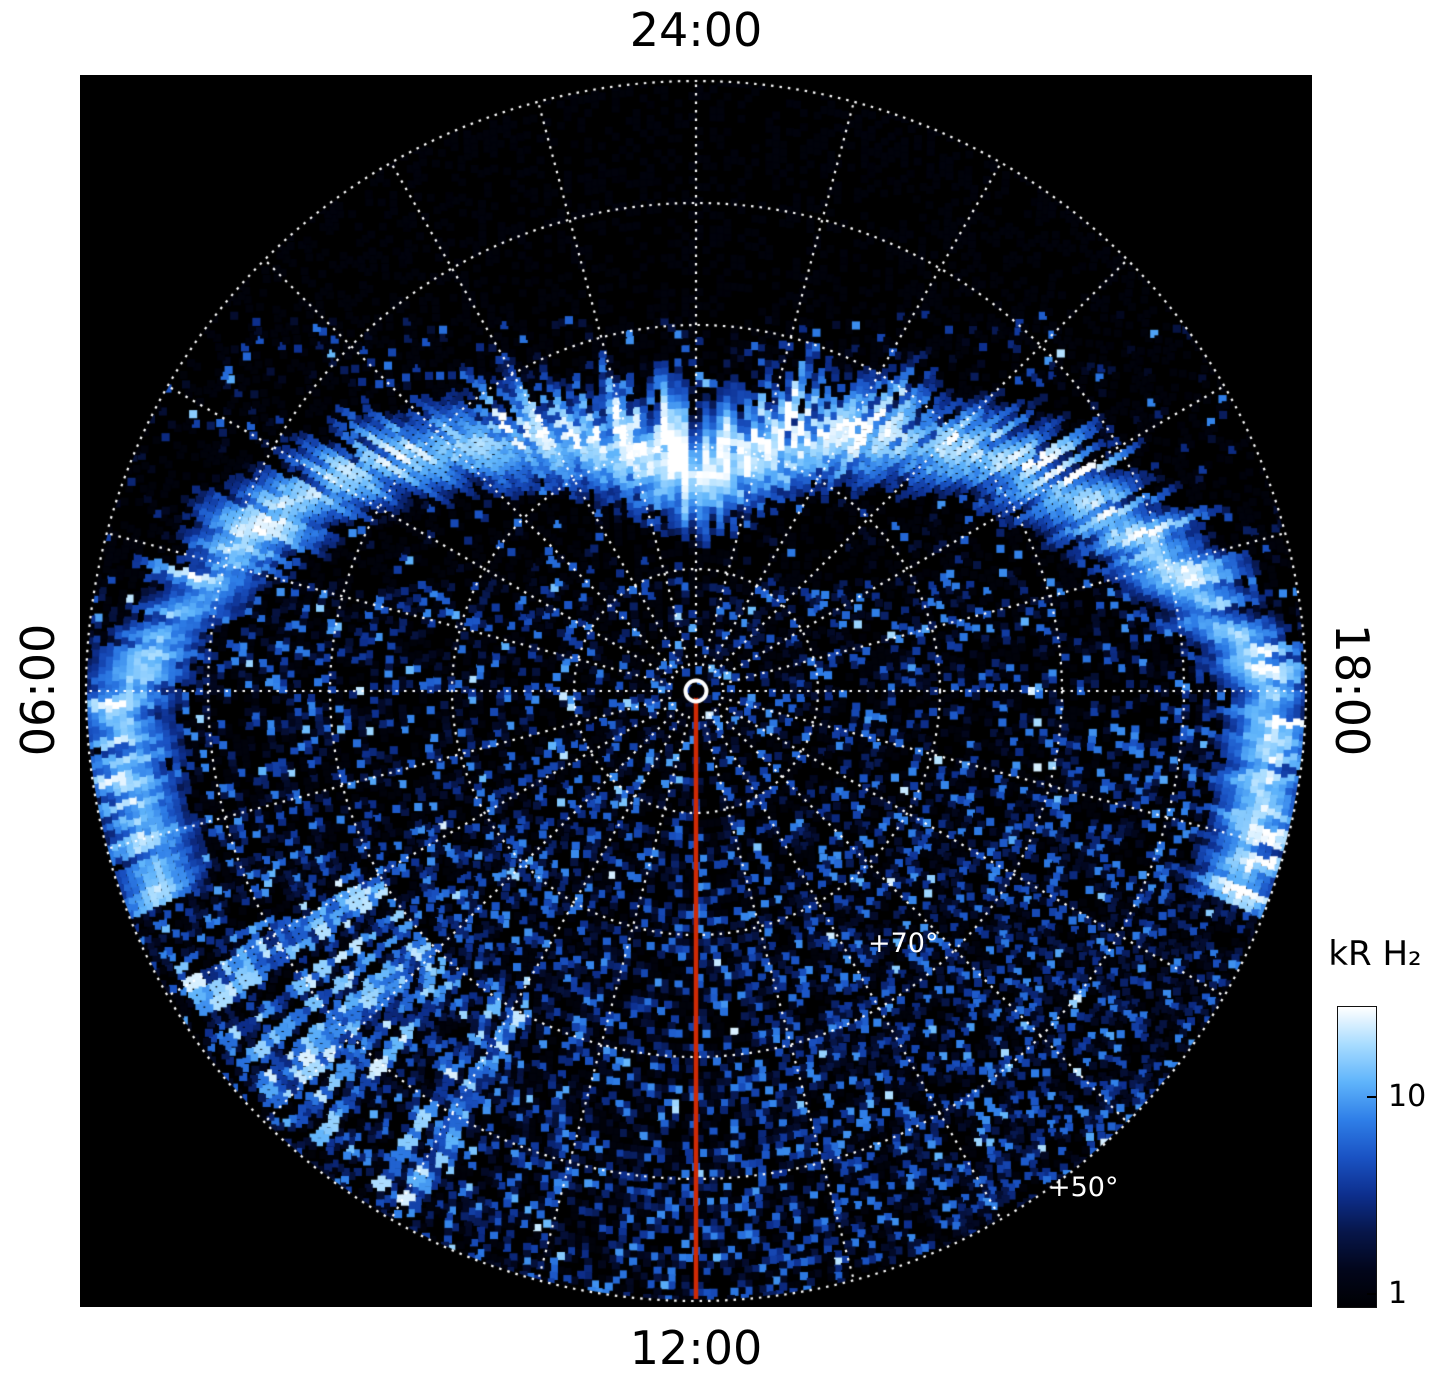  What do you see at coordinates (1414, 1159) in the screenshot?
I see `colorbar-tick-labels: 10 1` at bounding box center [1414, 1159].